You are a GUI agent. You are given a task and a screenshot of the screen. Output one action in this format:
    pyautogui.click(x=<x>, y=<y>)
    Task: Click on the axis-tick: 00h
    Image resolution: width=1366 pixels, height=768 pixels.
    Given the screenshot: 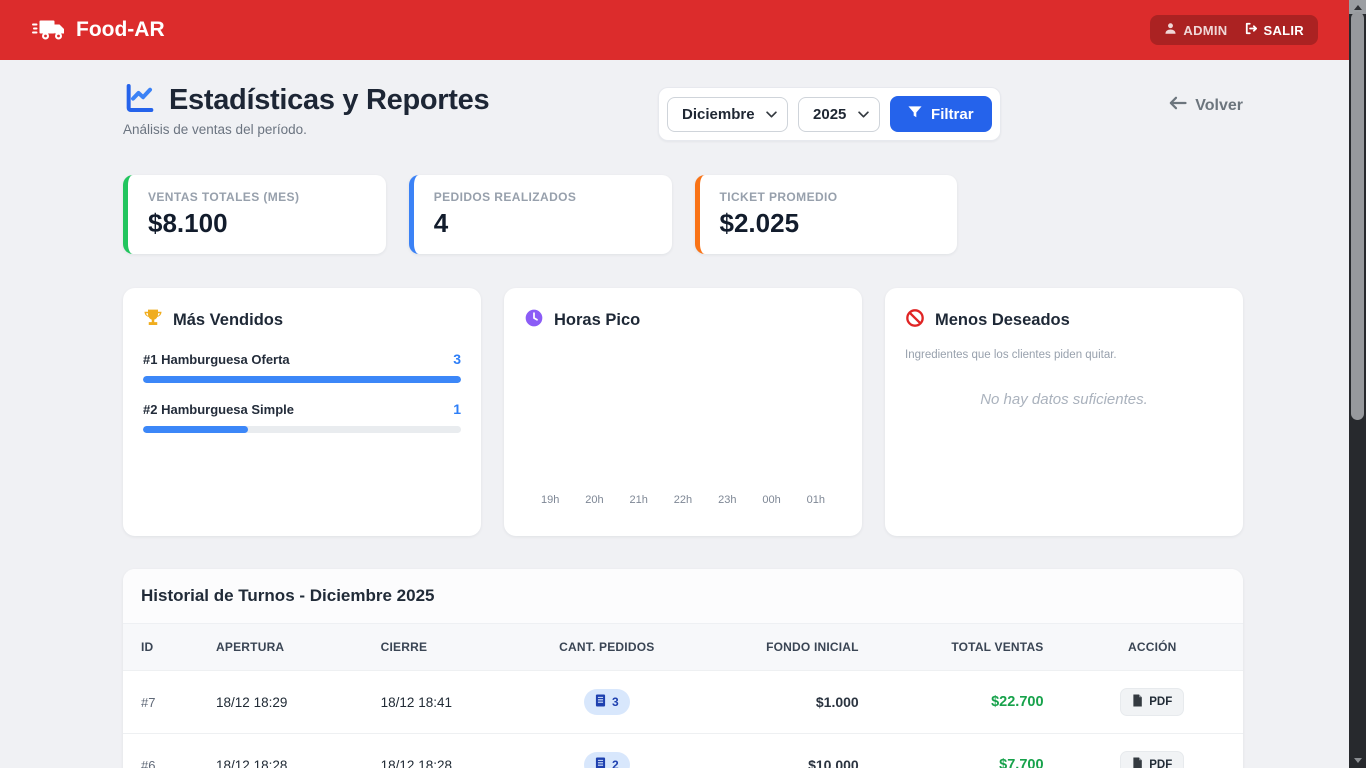 What is the action you would take?
    pyautogui.click(x=771, y=500)
    